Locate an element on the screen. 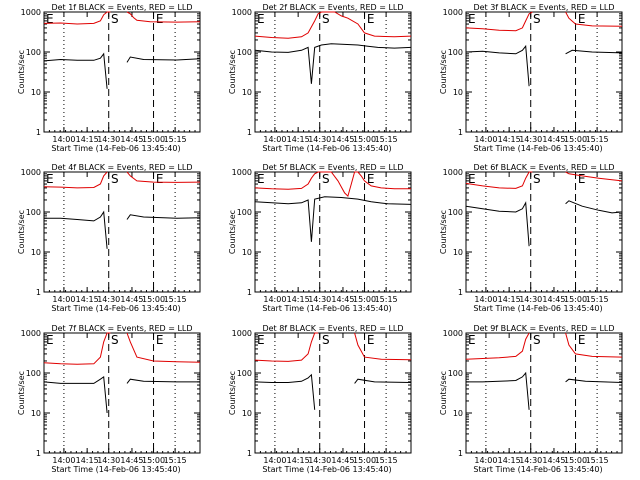 Image resolution: width=640 pixels, height=480 pixels. chart-title: Det 4f BLACK = Events, RED = LLD is located at coordinates (121, 167).